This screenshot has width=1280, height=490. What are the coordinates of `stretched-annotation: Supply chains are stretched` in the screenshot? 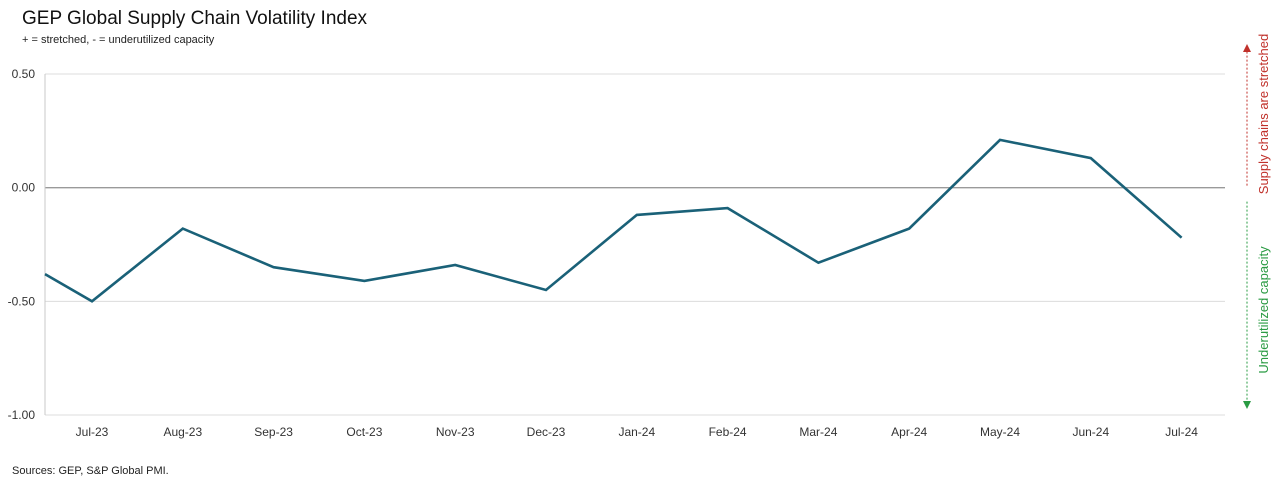 It's located at (1263, 114).